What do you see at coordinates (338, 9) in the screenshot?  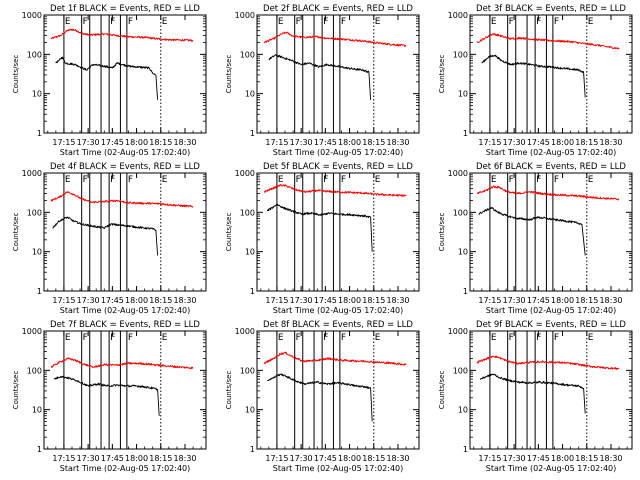 I see `chart-title: Det 2f BLACK = Events, RED = LLD` at bounding box center [338, 9].